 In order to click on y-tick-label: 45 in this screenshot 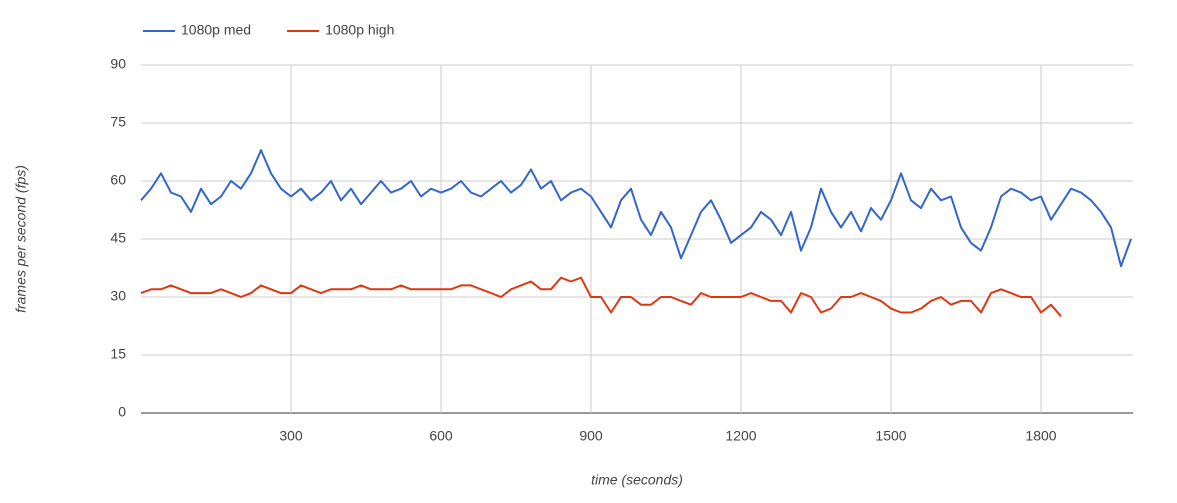, I will do `click(118, 238)`.